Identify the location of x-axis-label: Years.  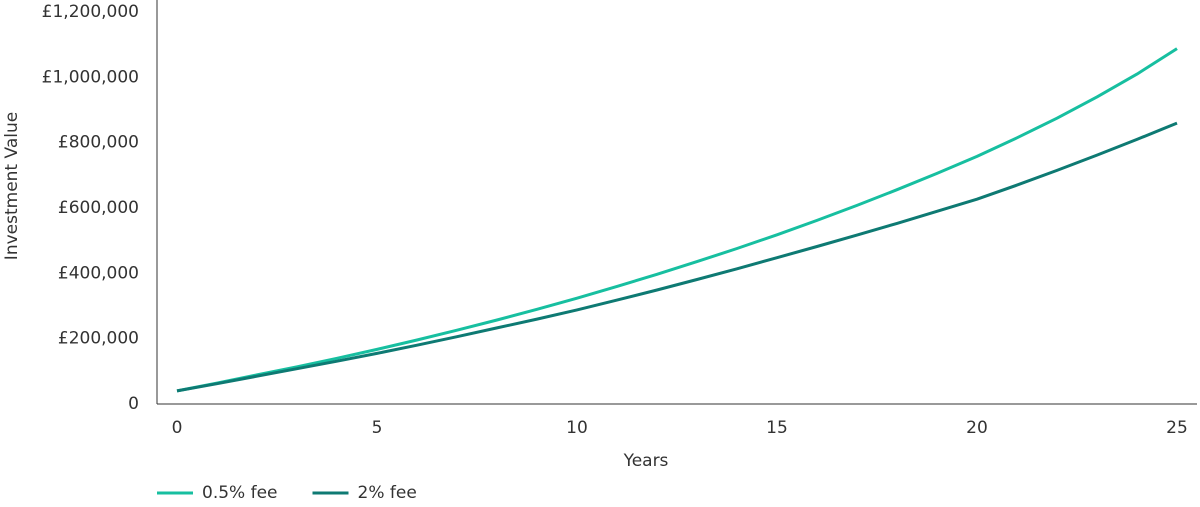
(646, 461).